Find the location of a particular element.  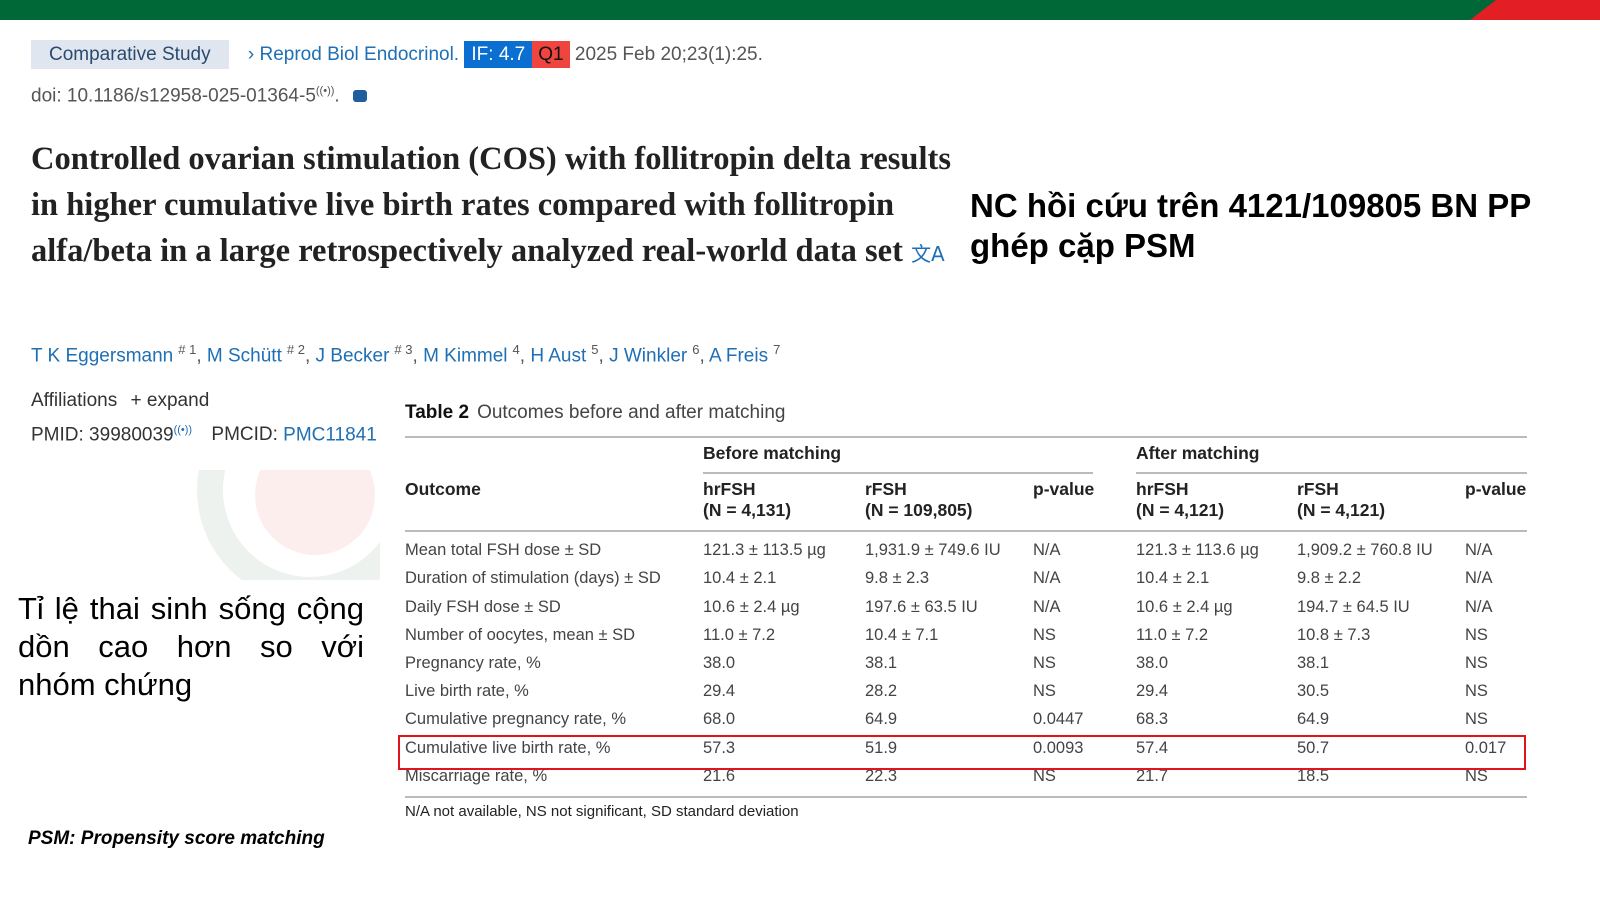

author-affiliation-sup: # 1 is located at coordinates (187, 349).